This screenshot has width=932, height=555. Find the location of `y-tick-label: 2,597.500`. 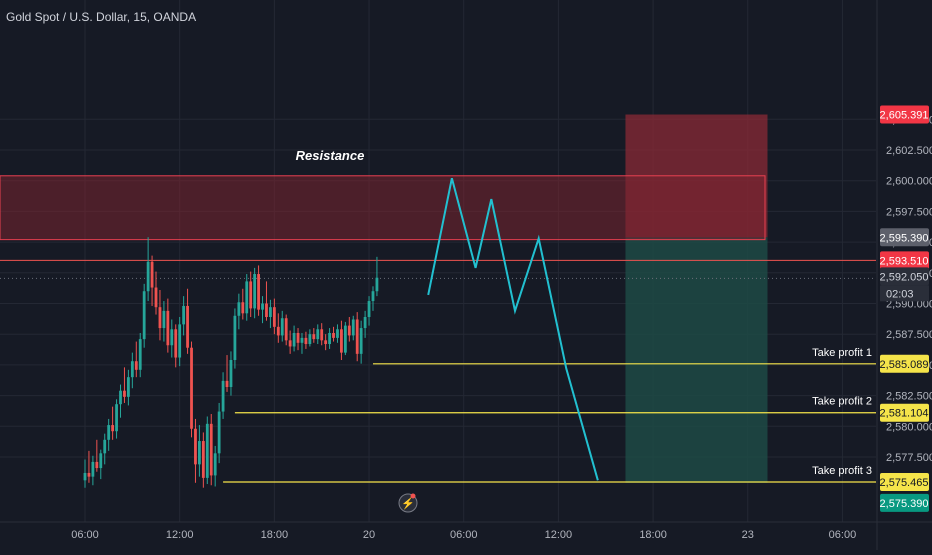

y-tick-label: 2,597.500 is located at coordinates (909, 212).